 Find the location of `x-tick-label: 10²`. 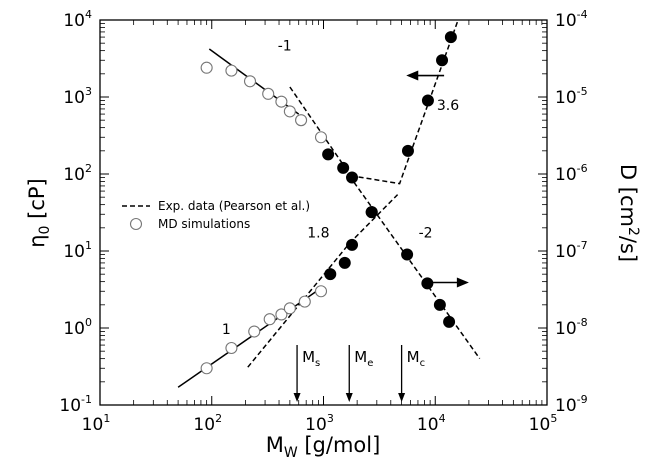

x-tick-label: 10² is located at coordinates (207, 423).